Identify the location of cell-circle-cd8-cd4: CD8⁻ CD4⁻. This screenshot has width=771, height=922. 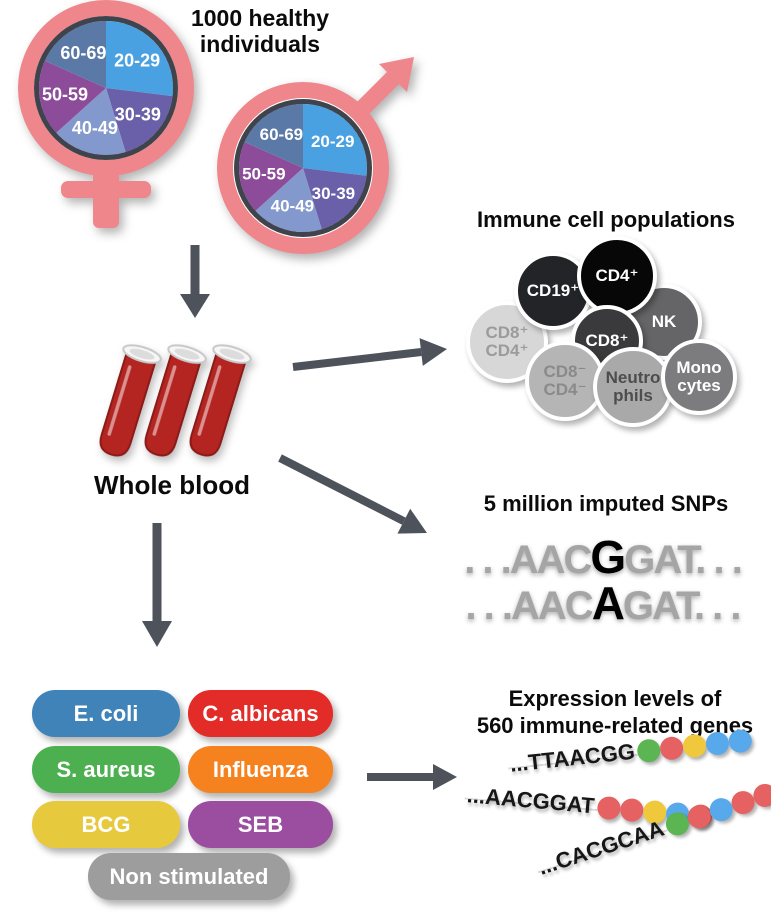
(565, 381).